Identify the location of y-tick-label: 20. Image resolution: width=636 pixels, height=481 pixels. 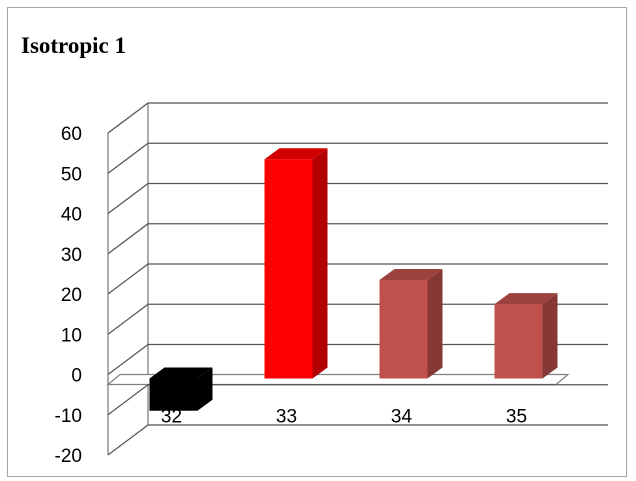
(71, 295).